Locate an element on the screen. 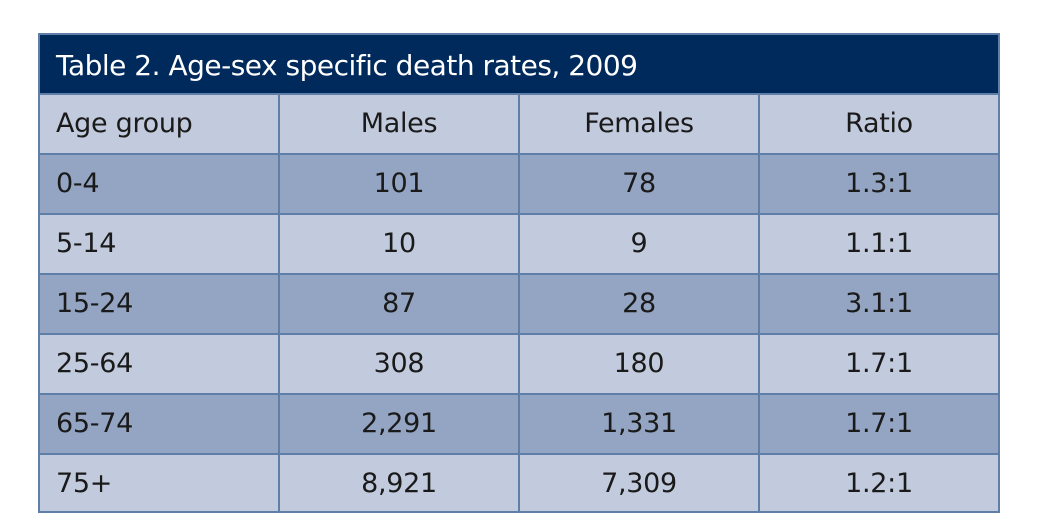 This screenshot has width=1042, height=532. table-row: 75+ 8,921 7,309 1.2:1 is located at coordinates (519, 483).